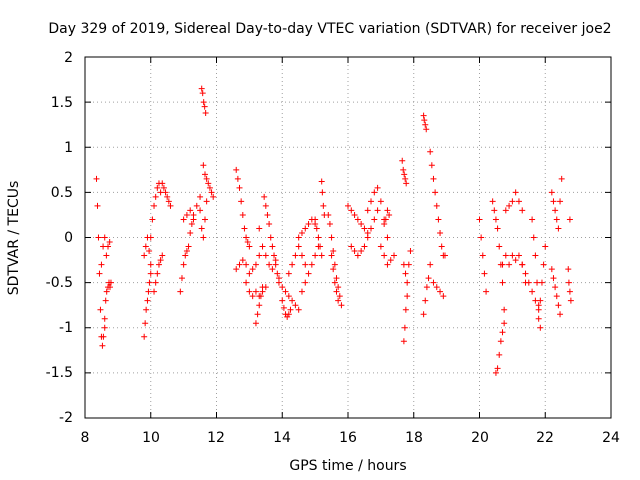 The image size is (640, 480). I want to click on x-tick-label: 20, so click(480, 438).